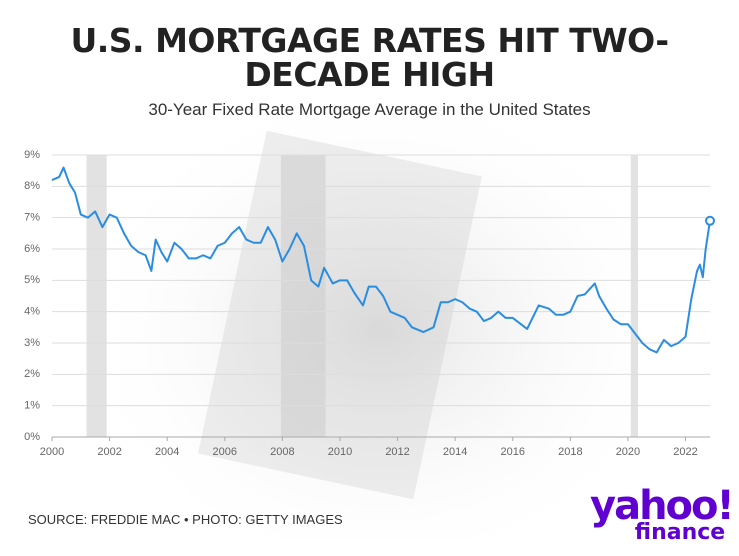 Image resolution: width=739 pixels, height=556 pixels. What do you see at coordinates (225, 452) in the screenshot?
I see `x-tick-label: 2006` at bounding box center [225, 452].